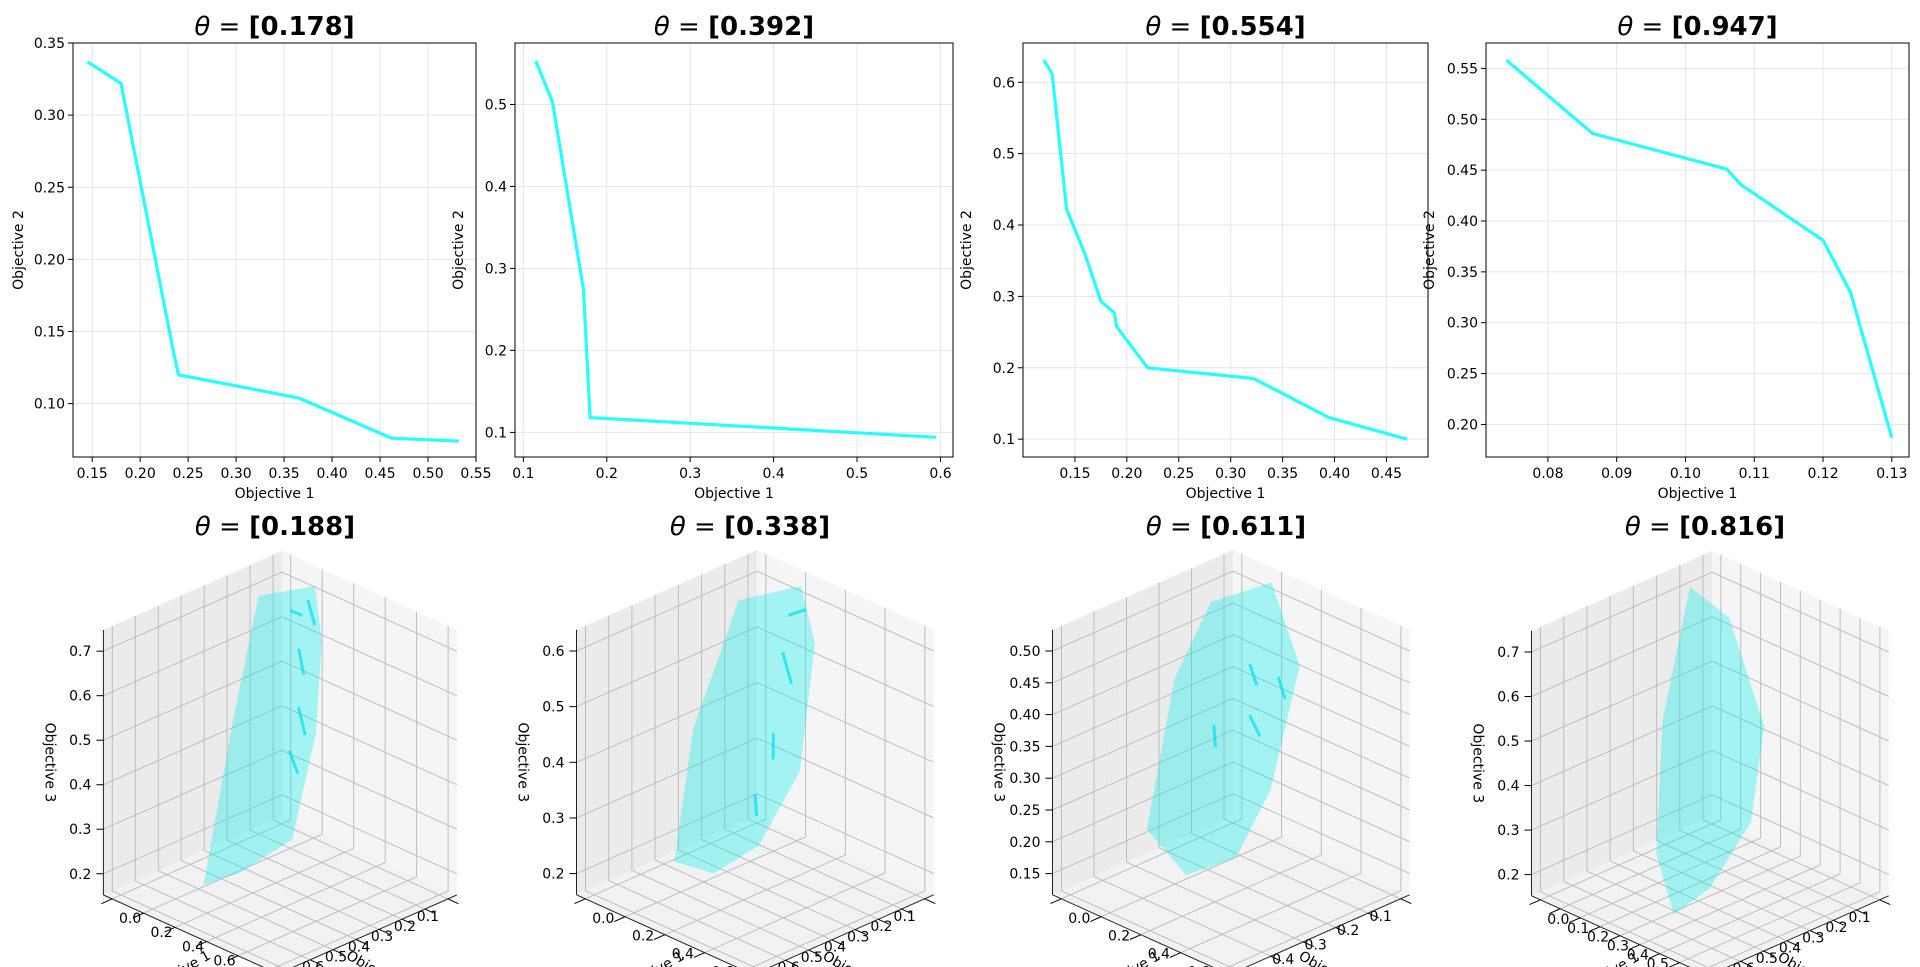 This screenshot has height=967, width=1920. Describe the element at coordinates (496, 187) in the screenshot. I see `y-tick-label: 0.4` at that location.